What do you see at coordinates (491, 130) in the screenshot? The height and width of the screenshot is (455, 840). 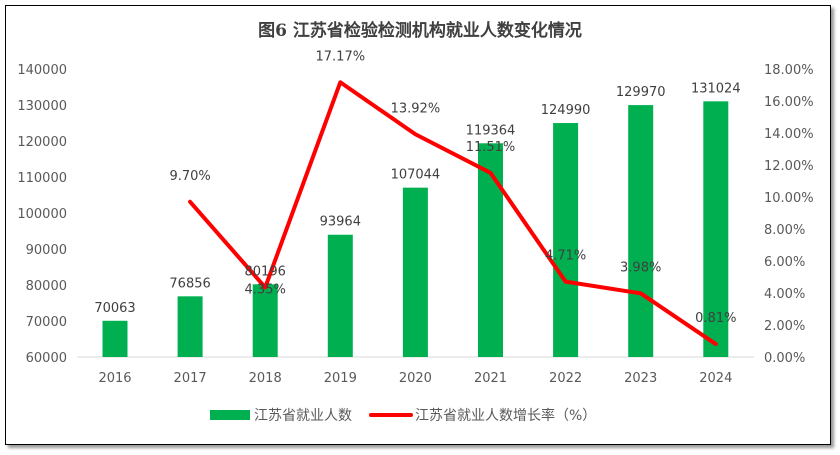 I see `bar-data-label: 119364` at bounding box center [491, 130].